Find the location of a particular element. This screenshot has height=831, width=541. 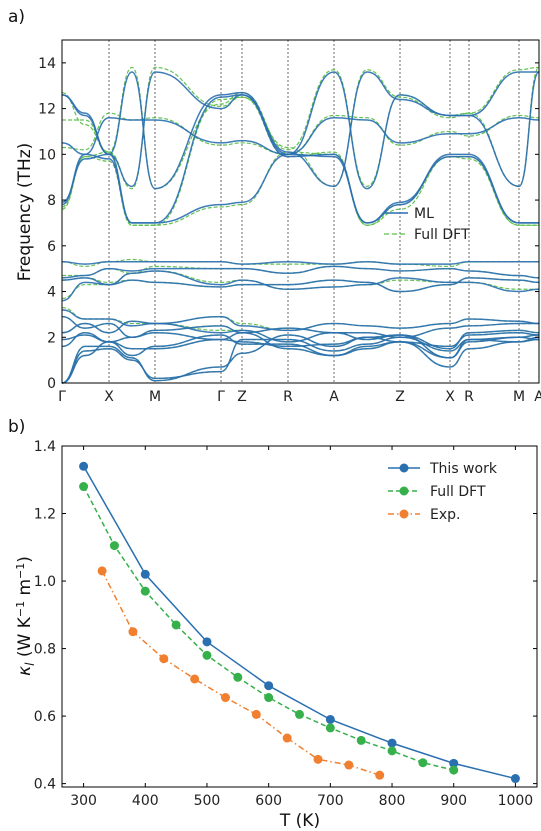

a-y-tick-label: 6 is located at coordinates (51, 247).